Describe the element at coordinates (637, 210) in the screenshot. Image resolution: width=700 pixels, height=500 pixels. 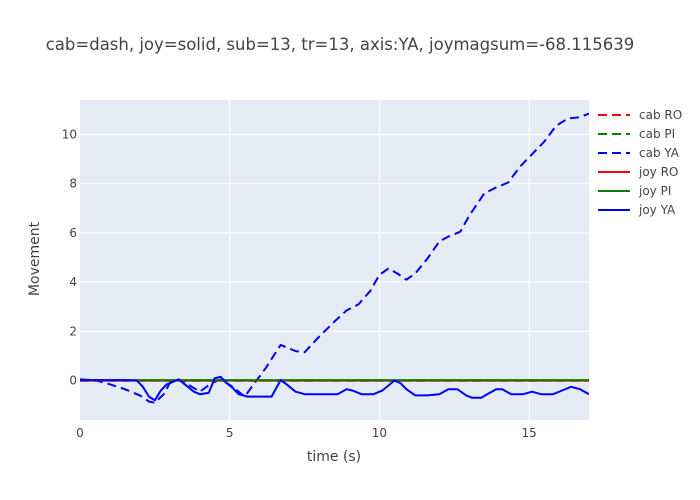
I see `legend-item-joy-ya: joy YA` at that location.